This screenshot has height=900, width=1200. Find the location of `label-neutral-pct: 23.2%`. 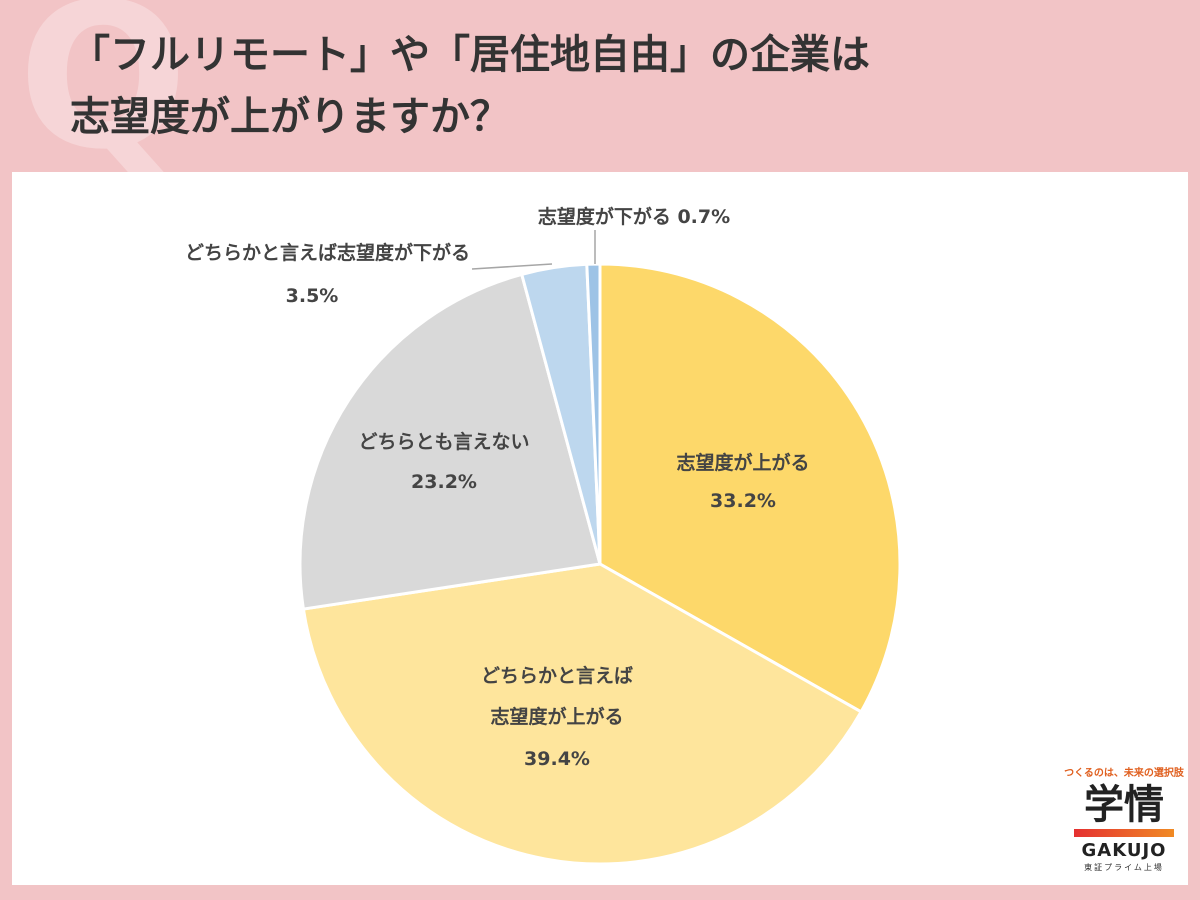

label-neutral-pct: 23.2% is located at coordinates (444, 482).